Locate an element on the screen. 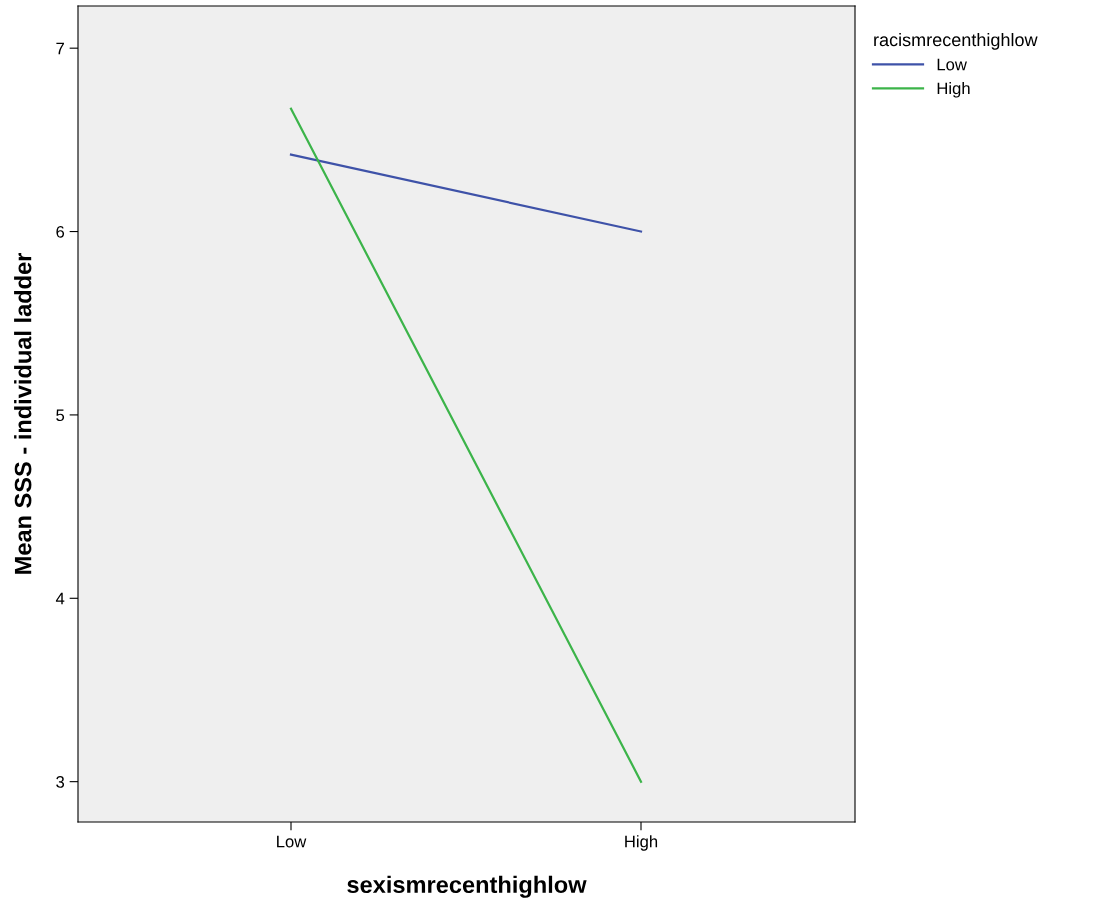 The height and width of the screenshot is (914, 1100). y-tick-label: 4 is located at coordinates (60, 598).